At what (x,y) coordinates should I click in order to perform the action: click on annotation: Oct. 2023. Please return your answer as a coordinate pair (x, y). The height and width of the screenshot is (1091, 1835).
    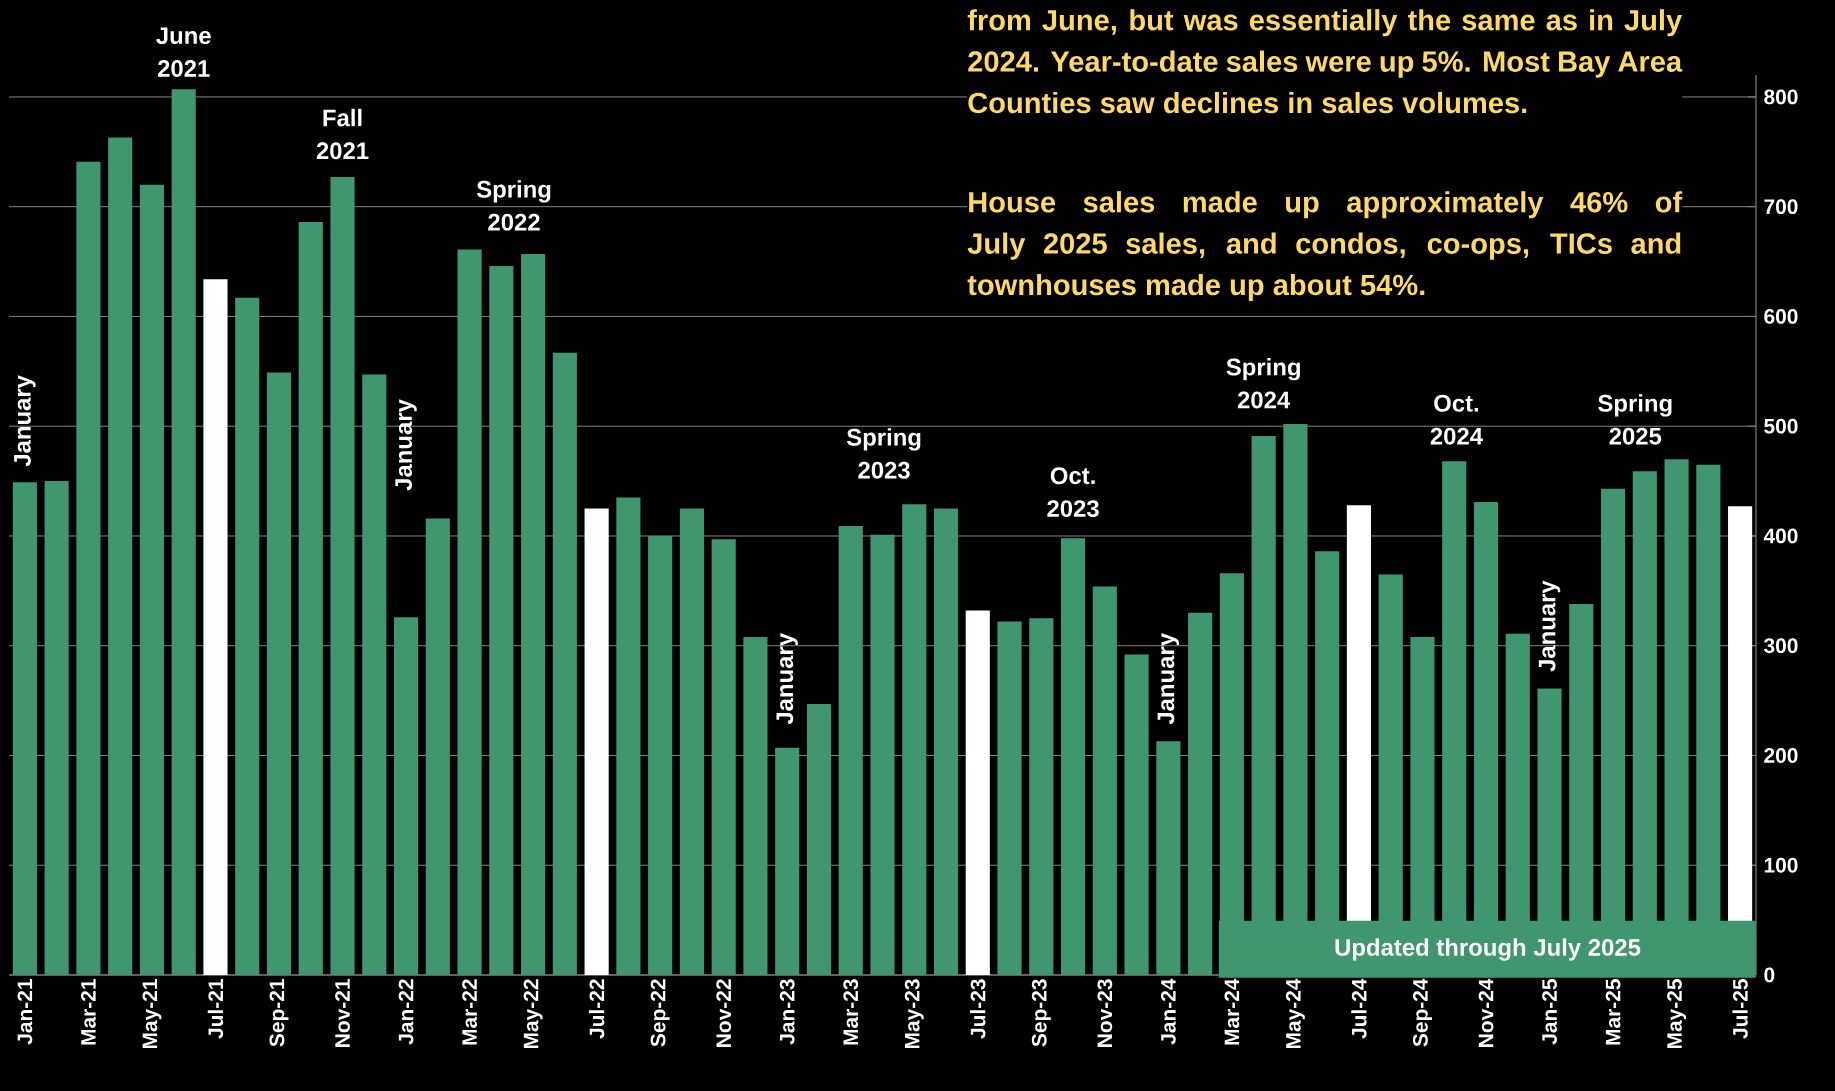
    Looking at the image, I should click on (1073, 492).